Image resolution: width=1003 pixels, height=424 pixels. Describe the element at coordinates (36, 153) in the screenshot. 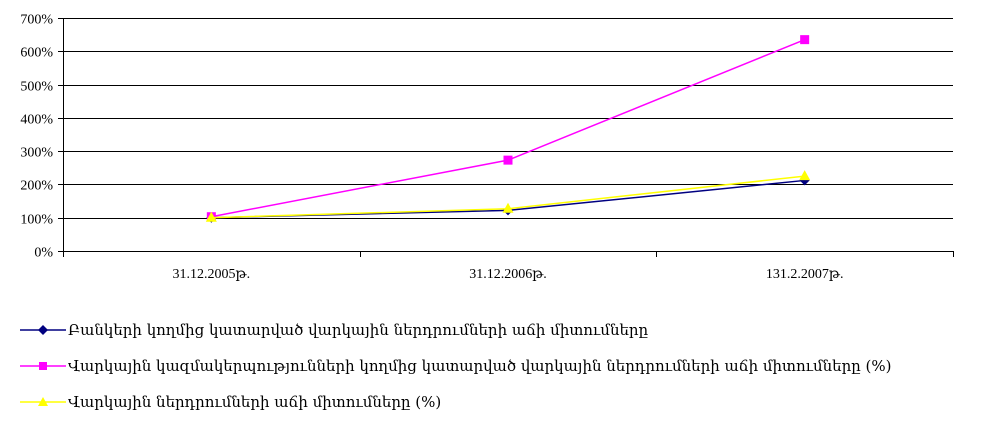

I see `y-tick-label: 300%` at that location.